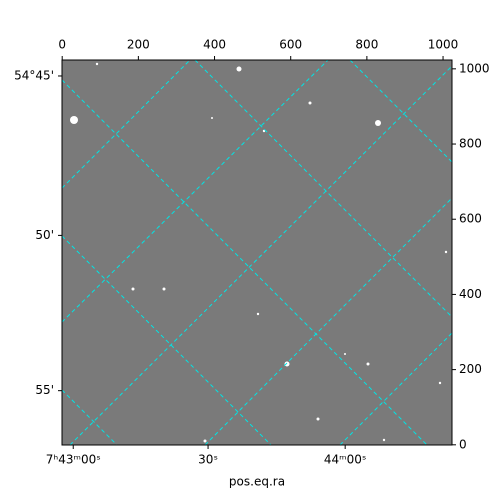 Image resolution: width=500 pixels, height=504 pixels. I want to click on y-tick-label: 200, so click(470, 369).